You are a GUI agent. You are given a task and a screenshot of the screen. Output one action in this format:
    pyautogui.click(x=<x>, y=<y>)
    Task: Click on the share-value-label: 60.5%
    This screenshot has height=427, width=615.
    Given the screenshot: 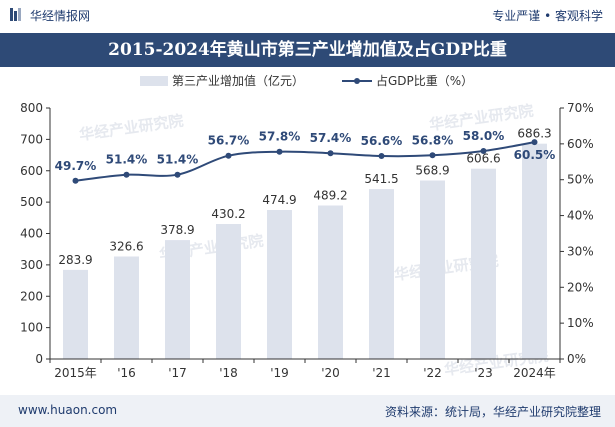 What is the action you would take?
    pyautogui.click(x=535, y=155)
    